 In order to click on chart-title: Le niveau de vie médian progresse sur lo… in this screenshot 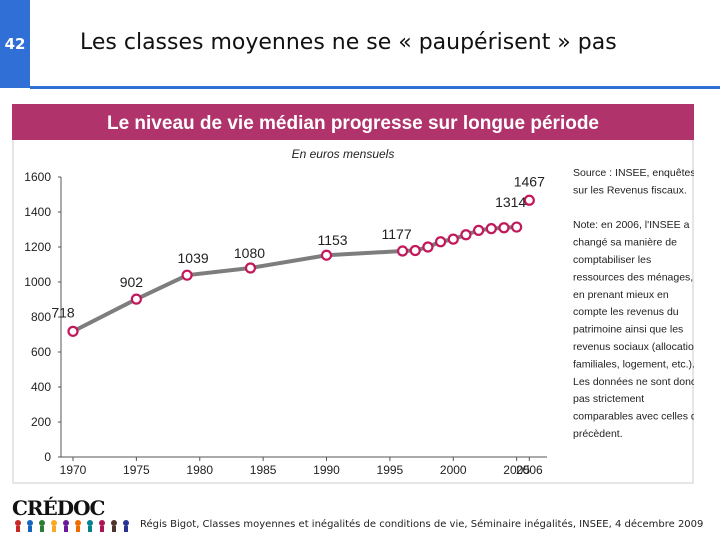, I will do `click(353, 123)`.